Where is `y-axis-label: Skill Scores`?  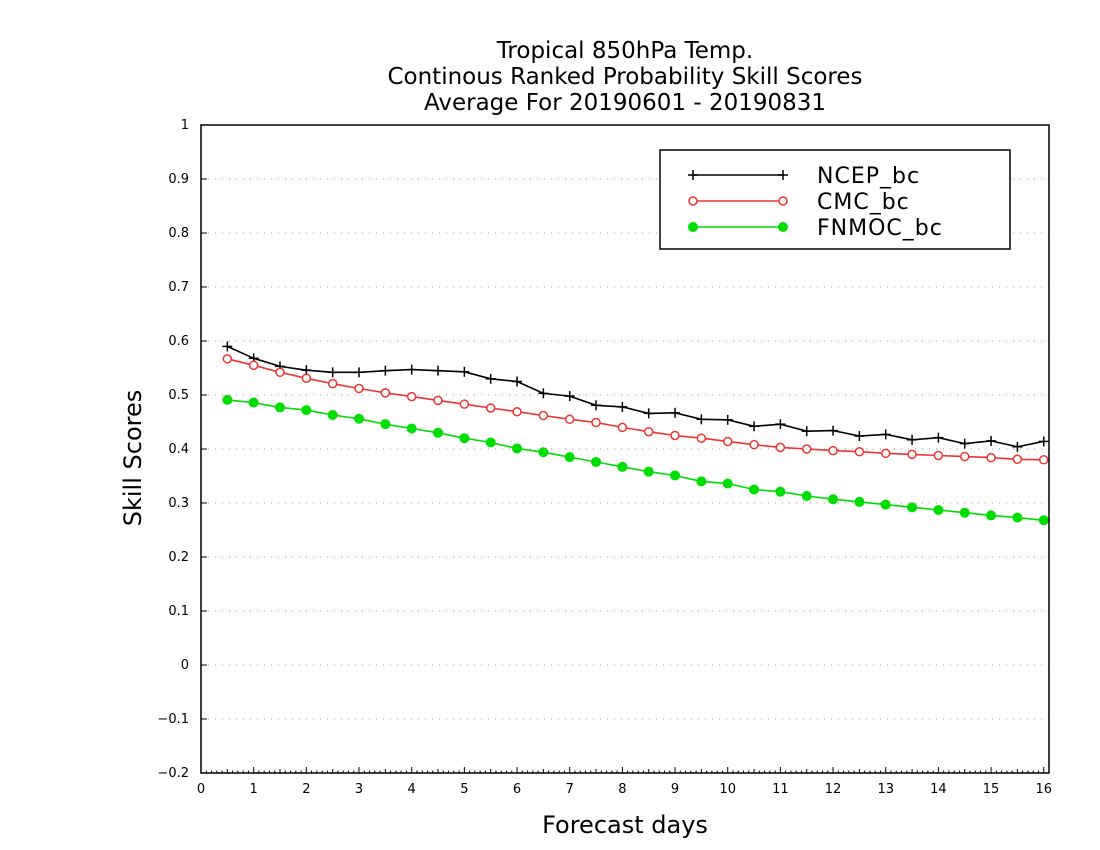
y-axis-label: Skill Scores is located at coordinates (133, 458).